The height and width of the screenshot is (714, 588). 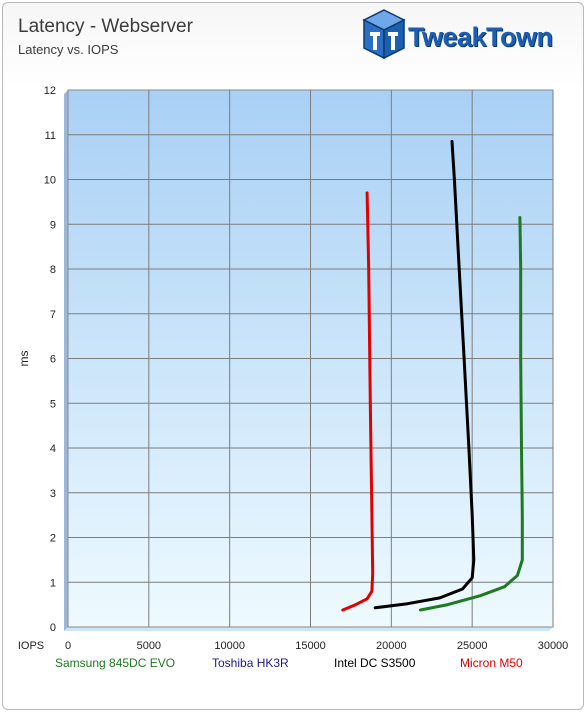 I want to click on chart-subtitle: Latency vs. IOPS, so click(x=68, y=49).